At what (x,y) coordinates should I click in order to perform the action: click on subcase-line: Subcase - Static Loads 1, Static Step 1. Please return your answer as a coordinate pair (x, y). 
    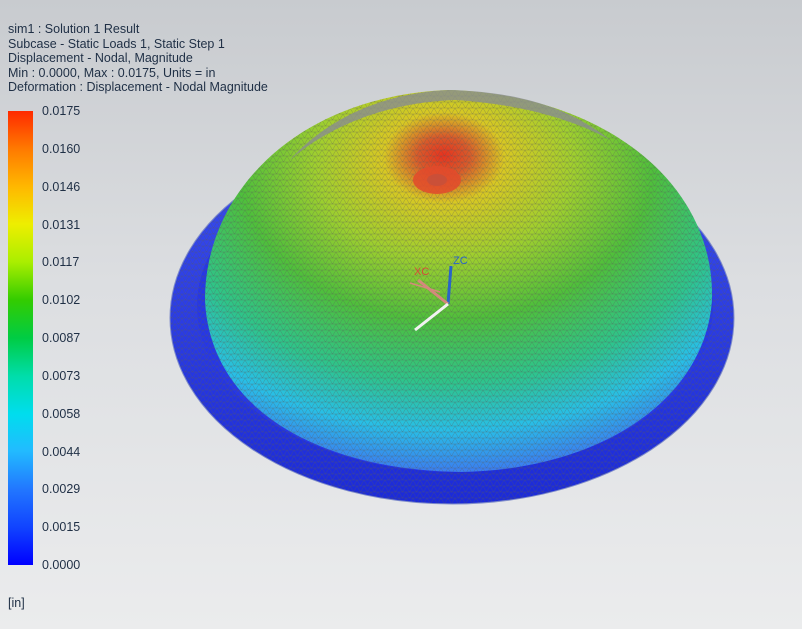
    Looking at the image, I should click on (116, 43).